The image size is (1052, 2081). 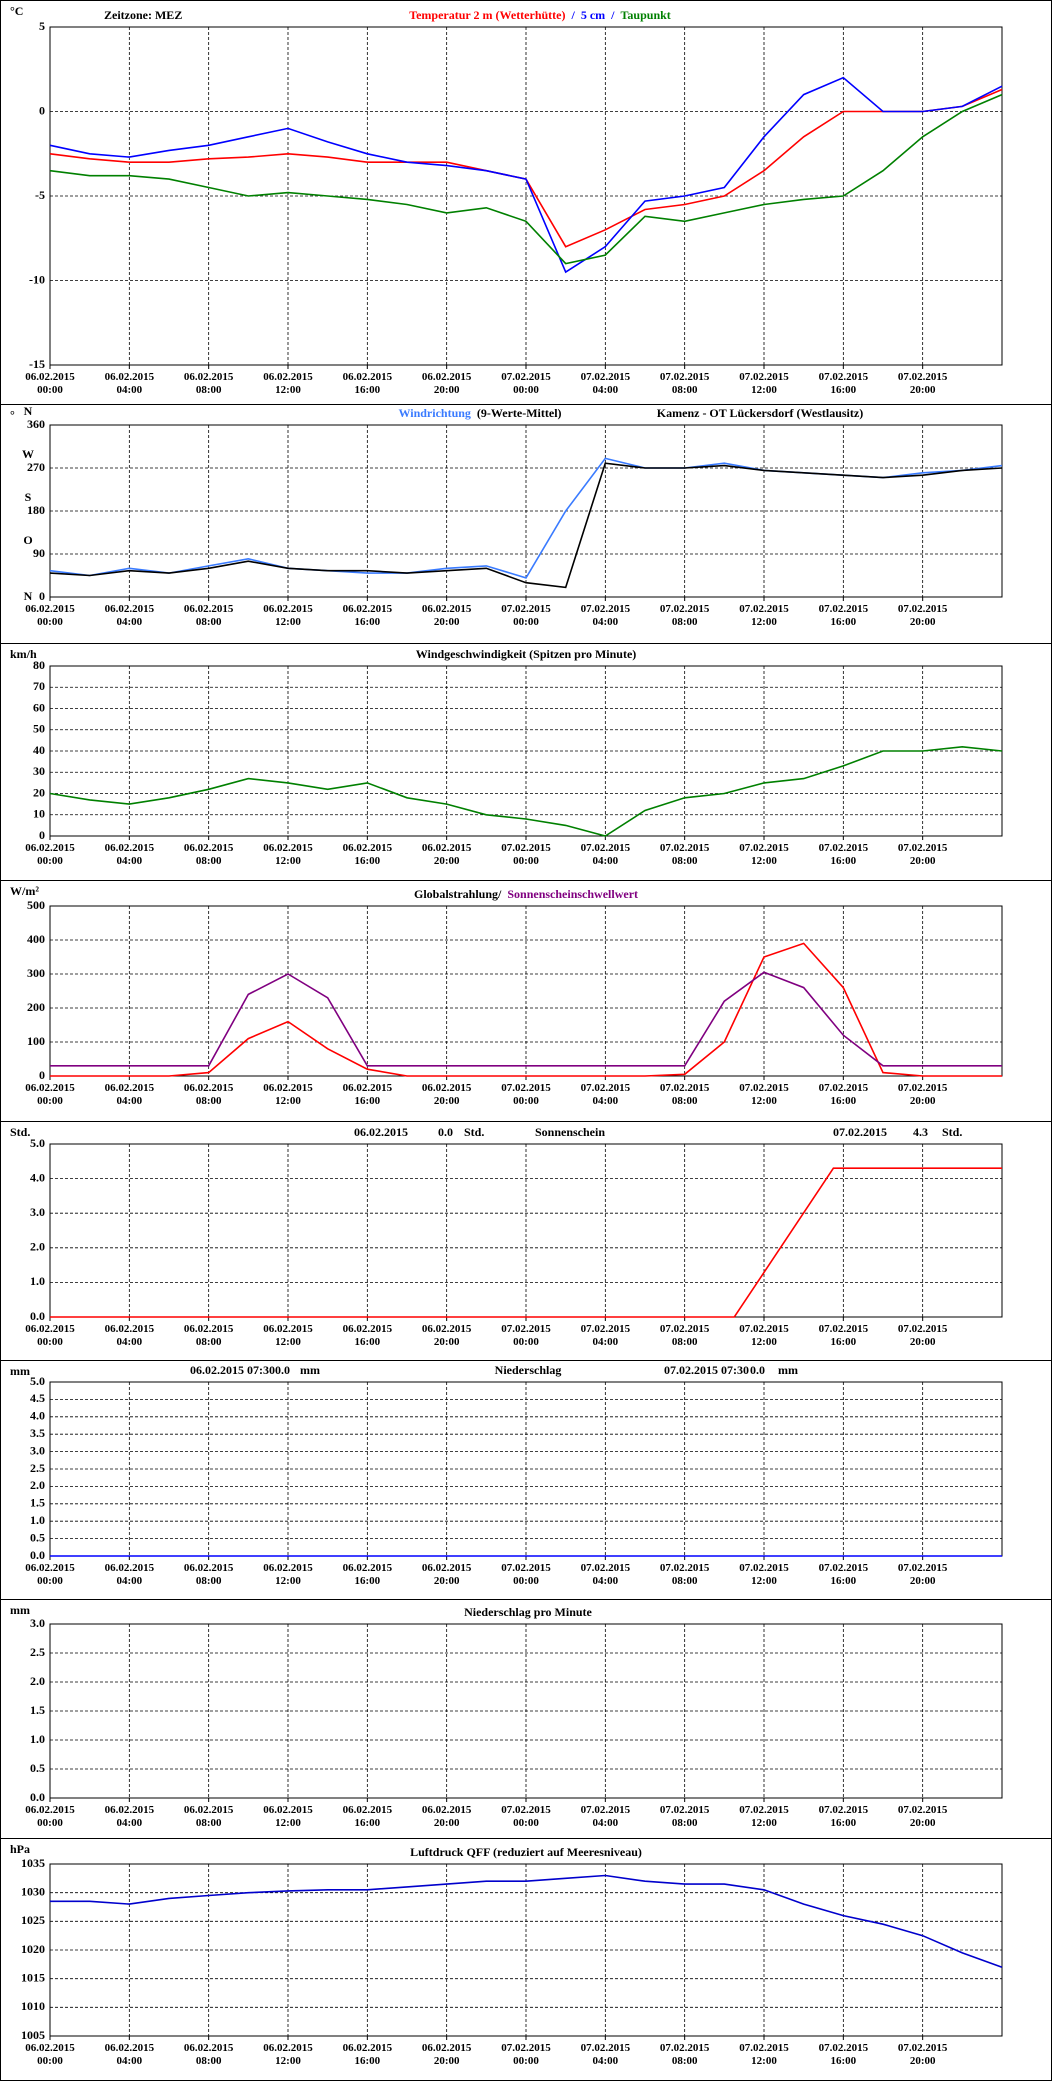 I want to click on y-tick-label: 200, so click(x=36, y=1007).